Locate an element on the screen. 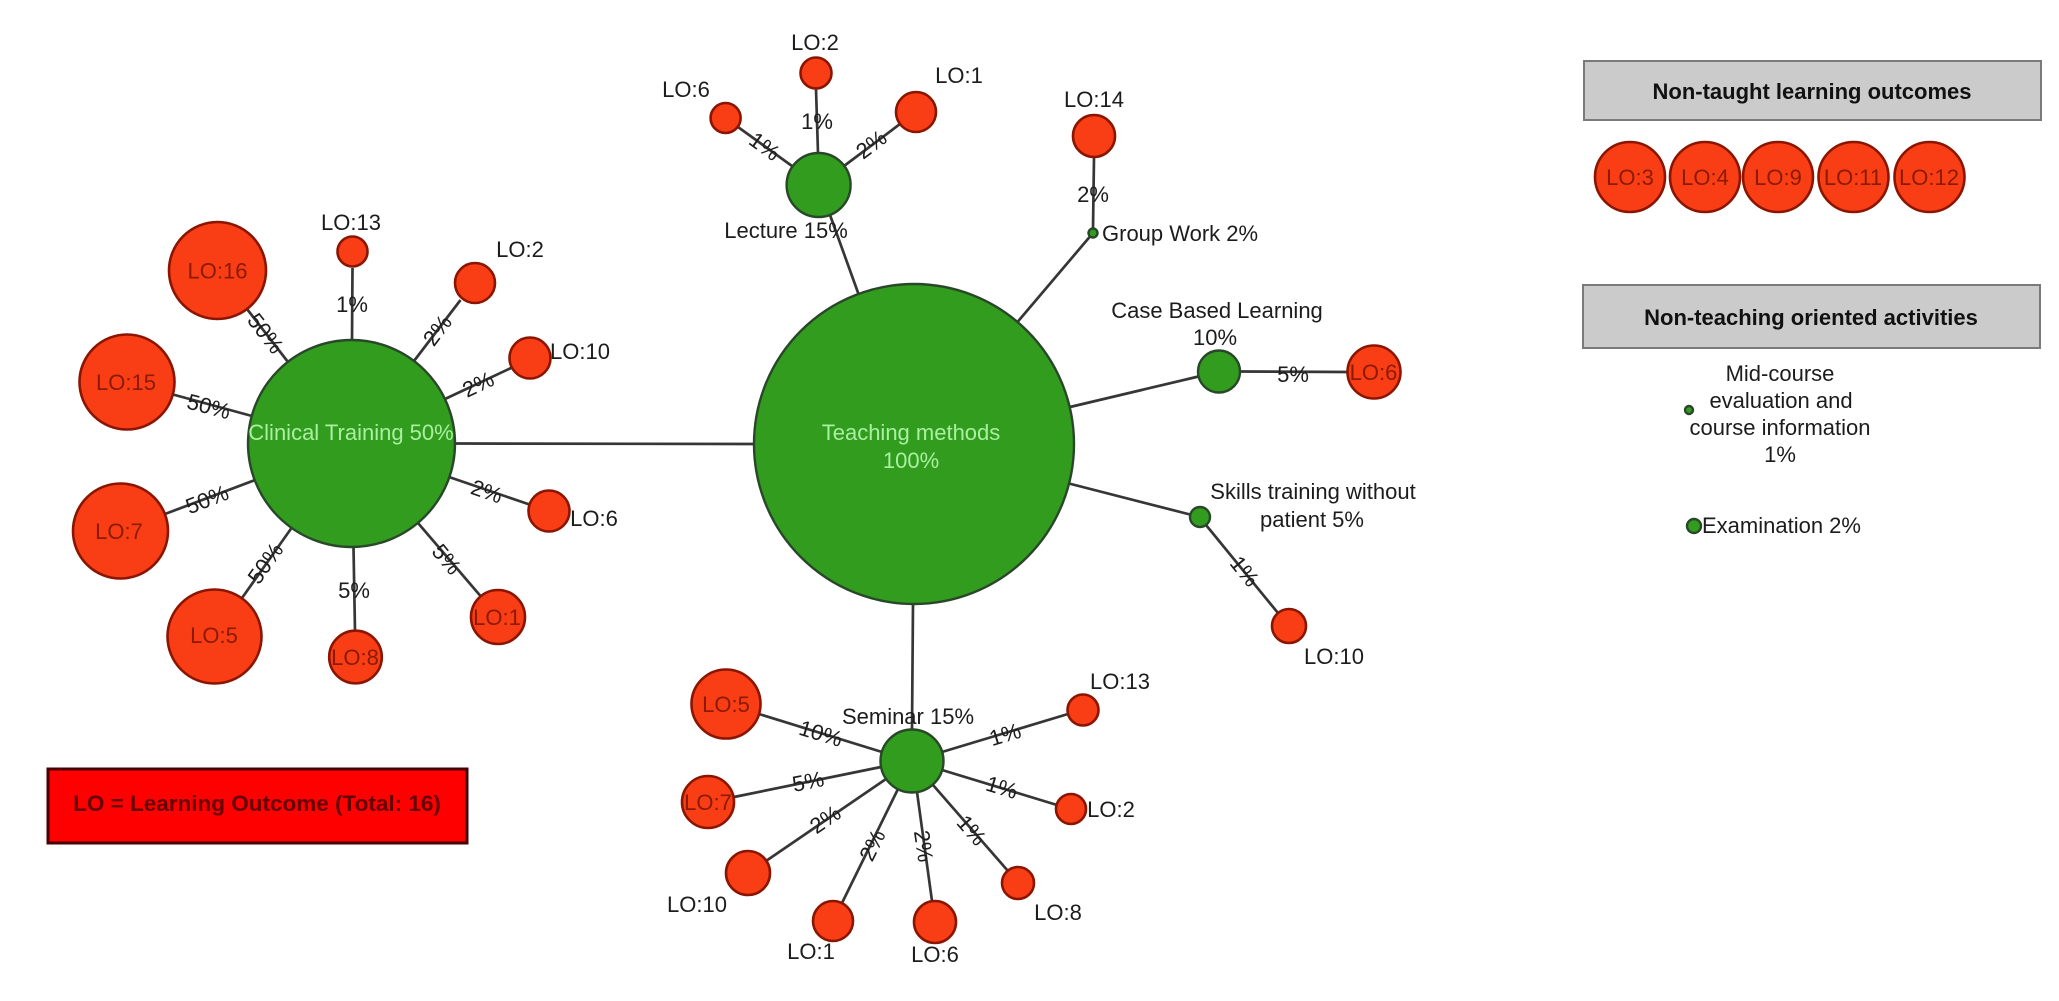  svg-text: LO:4 is located at coordinates (1705, 177).